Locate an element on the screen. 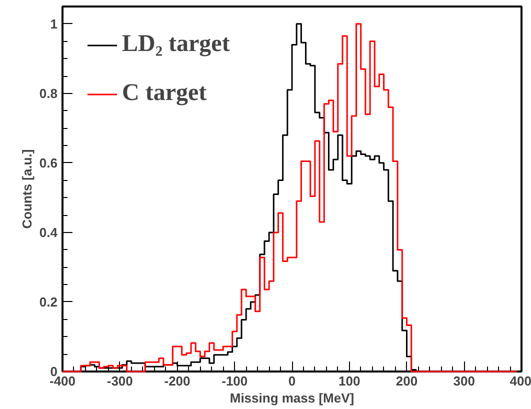 This screenshot has width=531, height=409. y-tick-label: 0 is located at coordinates (54, 371).